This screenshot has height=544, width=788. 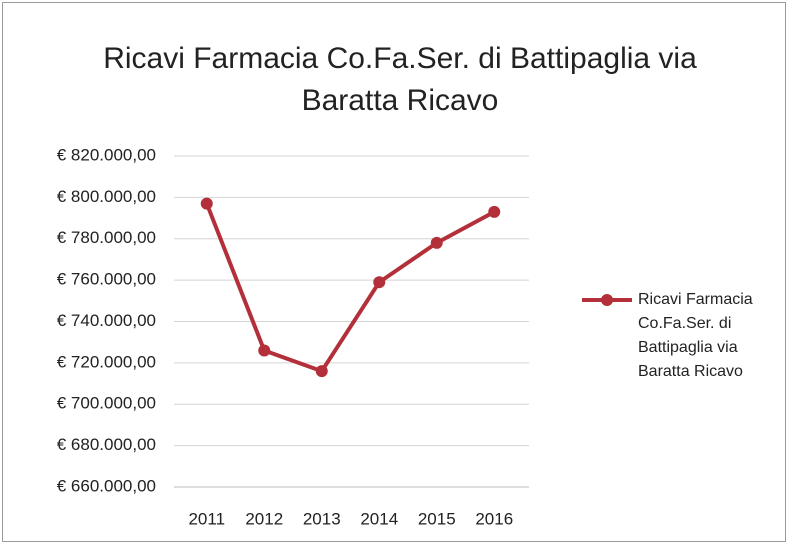 What do you see at coordinates (607, 300) in the screenshot?
I see `legend-marker` at bounding box center [607, 300].